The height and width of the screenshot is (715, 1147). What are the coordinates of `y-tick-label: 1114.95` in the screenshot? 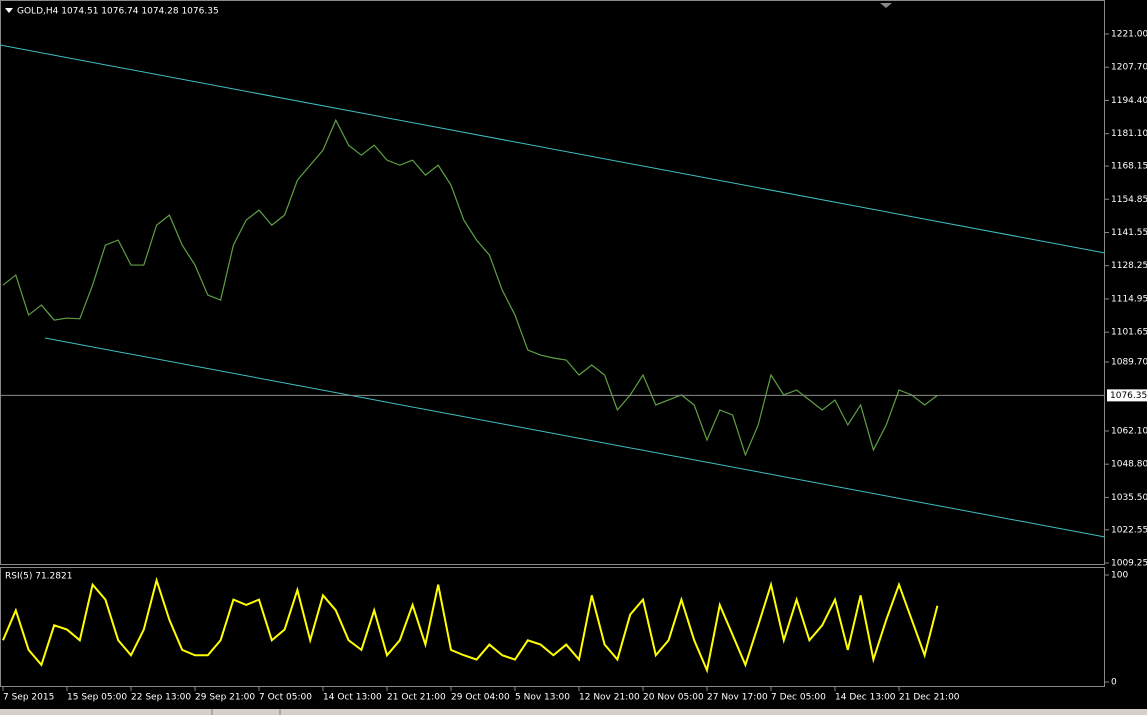 It's located at (1129, 299).